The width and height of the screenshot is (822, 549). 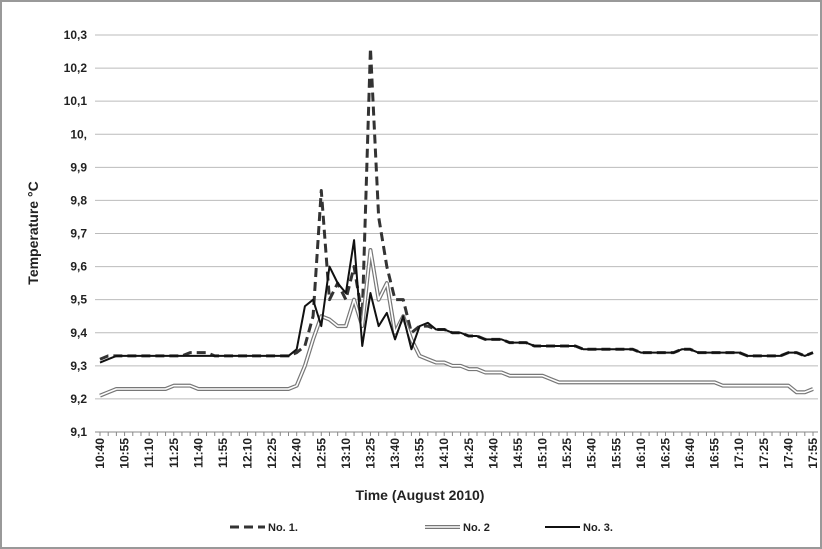 What do you see at coordinates (100, 453) in the screenshot?
I see `x-tick-label: 10:40` at bounding box center [100, 453].